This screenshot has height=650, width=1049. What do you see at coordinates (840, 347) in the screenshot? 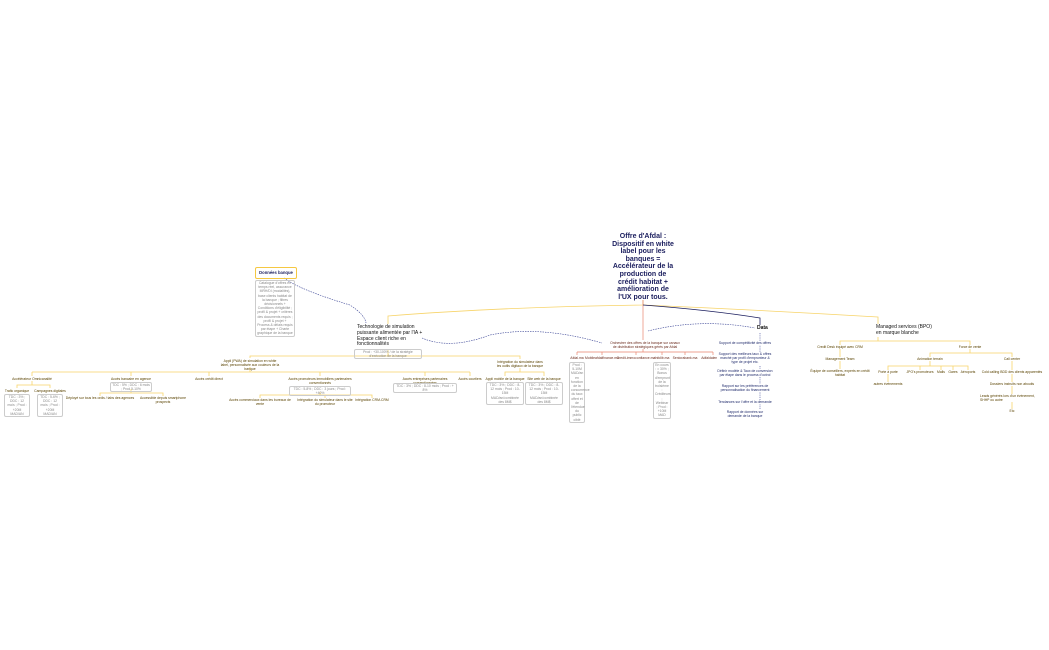
I see `desk-node: Credit Desk équipé avec CRM` at bounding box center [840, 347].